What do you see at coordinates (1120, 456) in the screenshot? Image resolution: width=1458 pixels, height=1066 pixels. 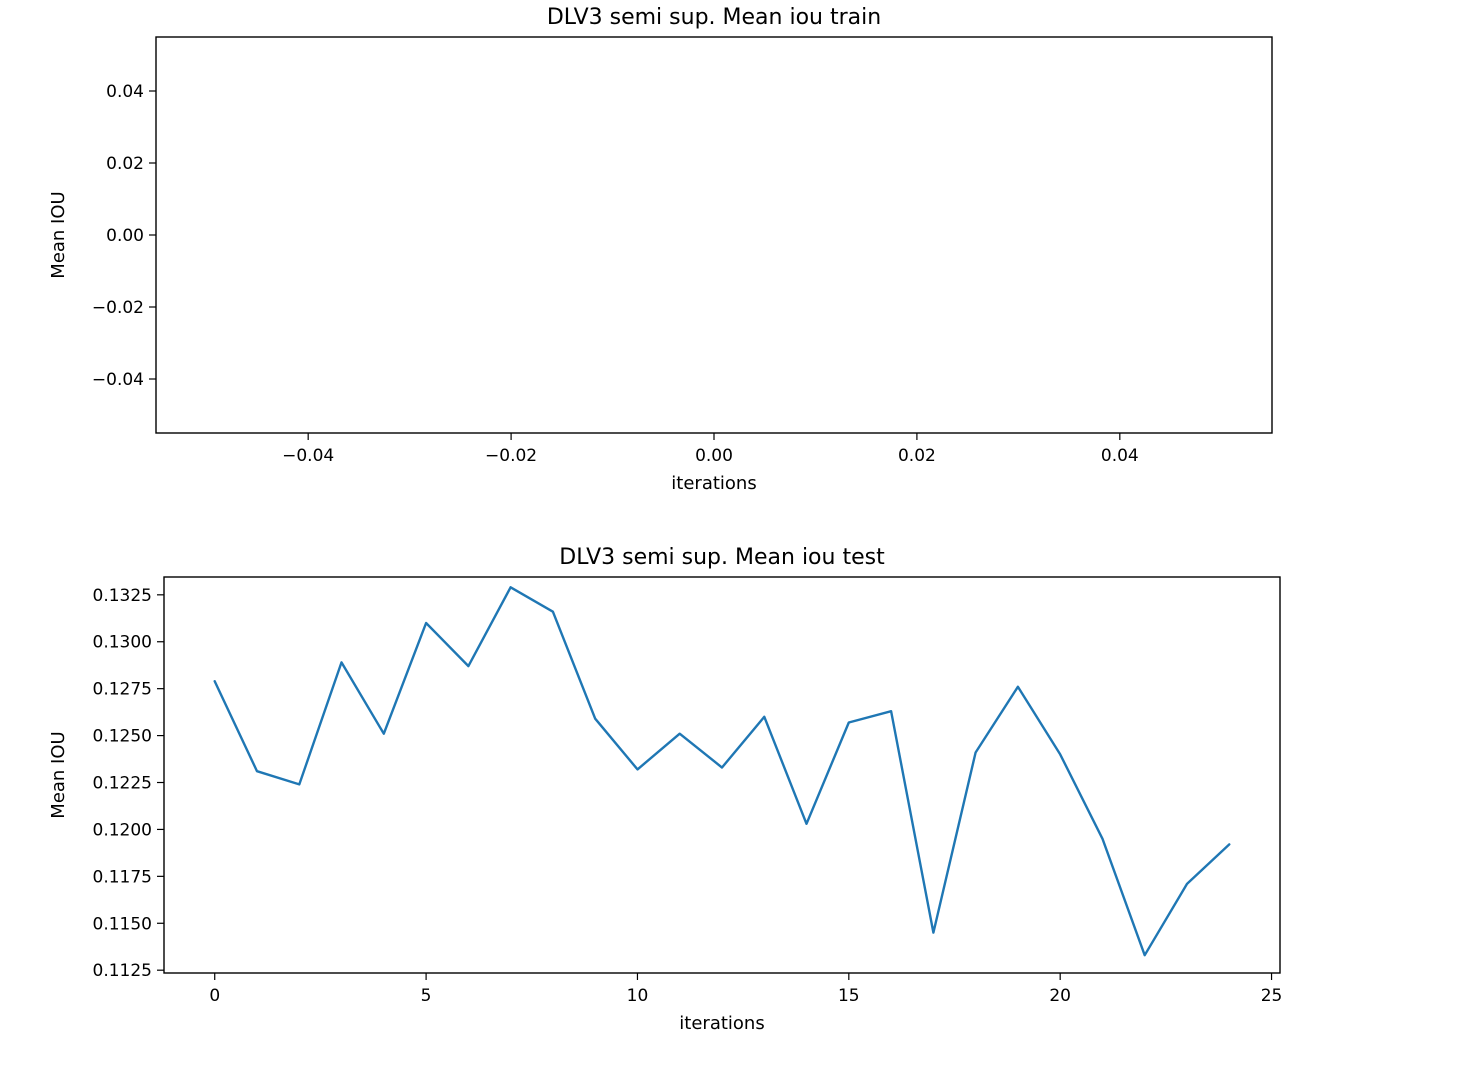 I see `train-x-tick-label: 0.04` at bounding box center [1120, 456].